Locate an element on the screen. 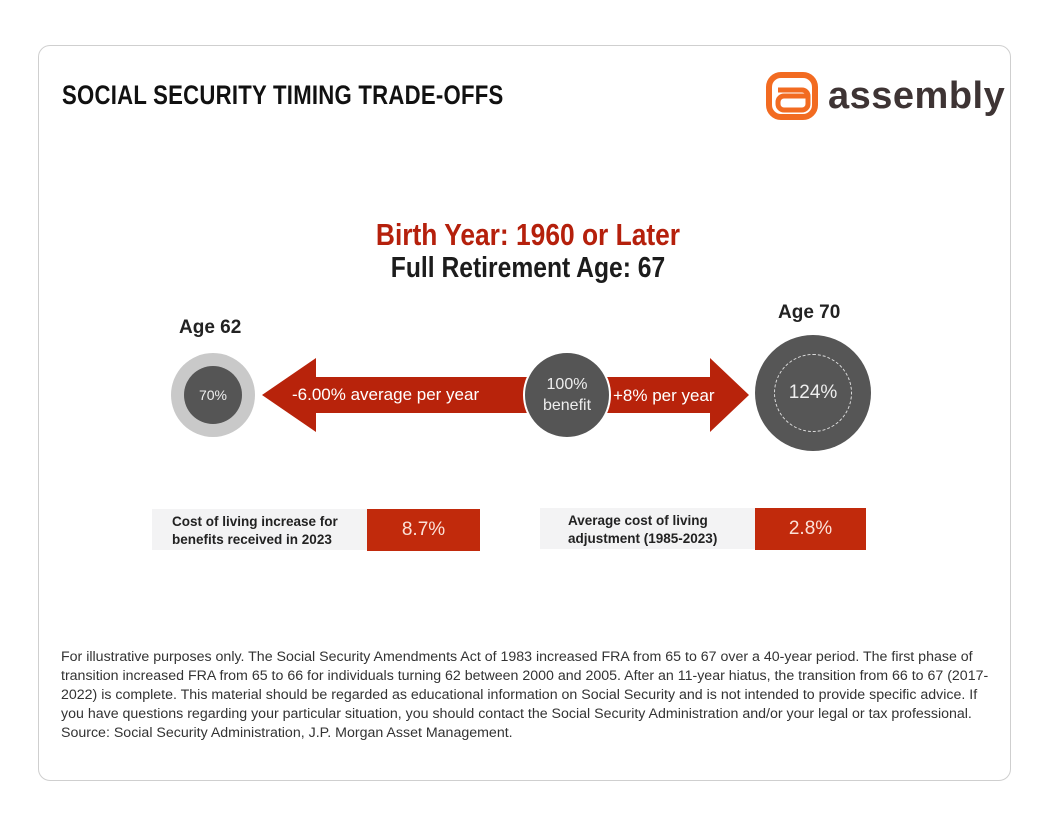 Image resolution: width=1056 pixels, height=816 pixels. age-70-value: 124% is located at coordinates (813, 393).